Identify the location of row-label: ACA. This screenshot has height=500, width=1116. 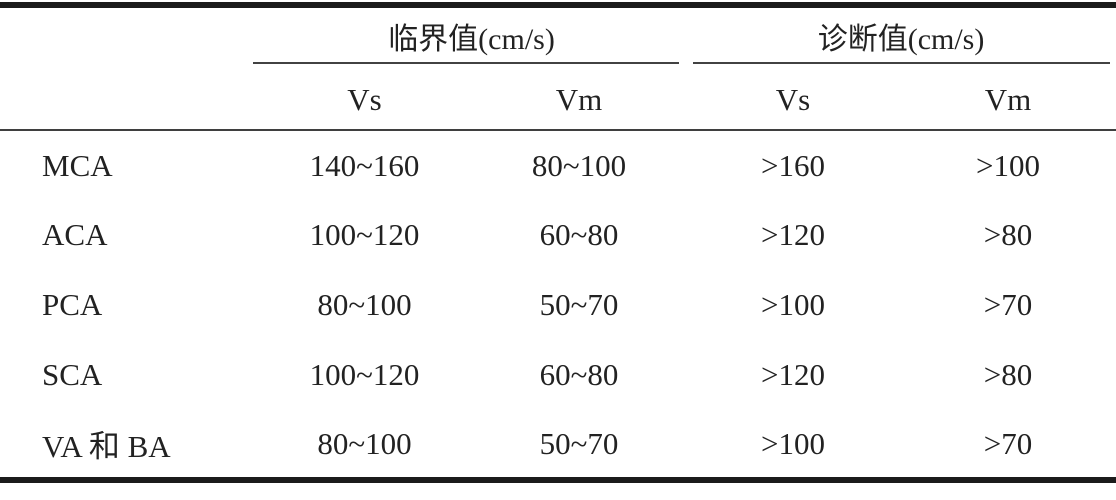
(75, 234).